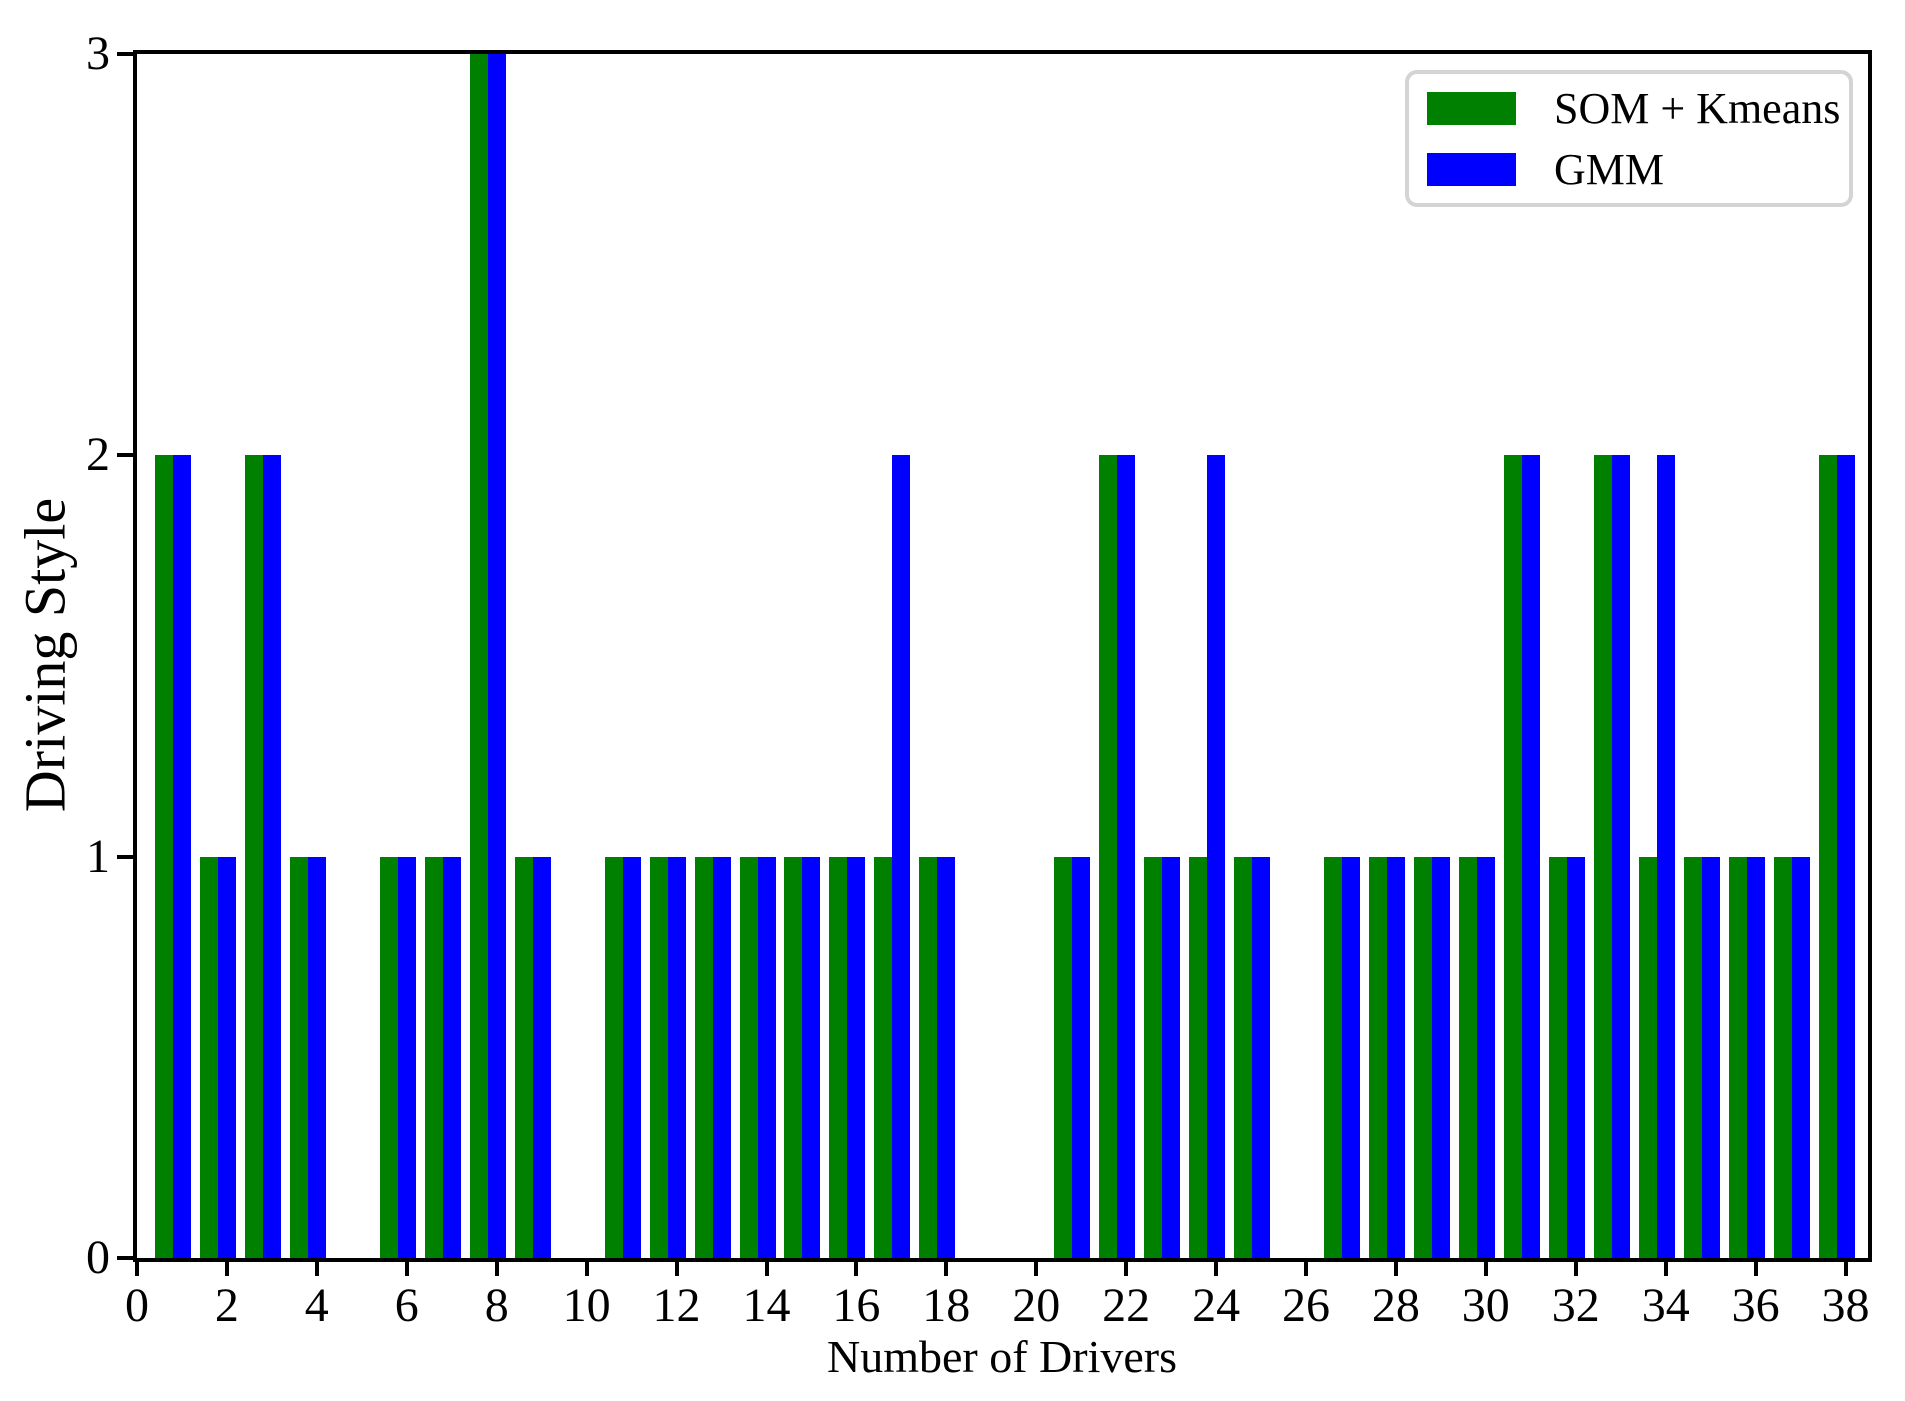 The width and height of the screenshot is (1905, 1401). Describe the element at coordinates (1471, 108) in the screenshot. I see `legend-swatch-som-kmeans` at that location.